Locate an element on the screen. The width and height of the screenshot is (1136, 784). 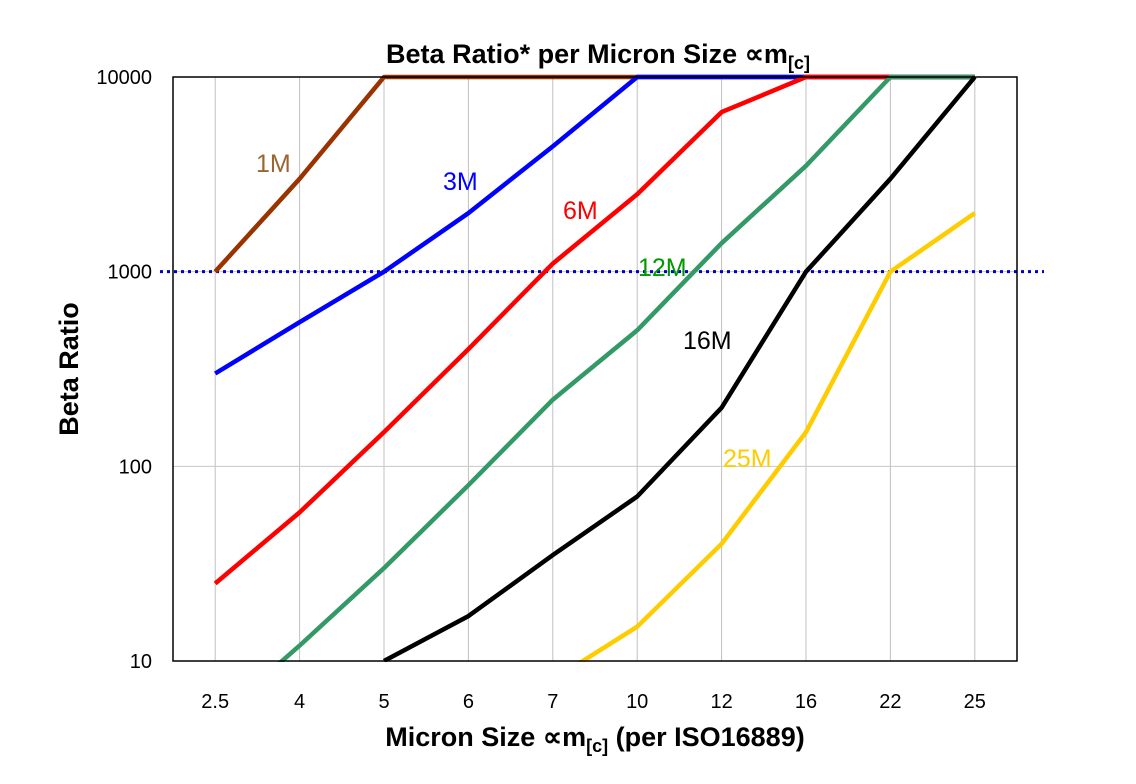
x-tick-label: 22 is located at coordinates (890, 702).